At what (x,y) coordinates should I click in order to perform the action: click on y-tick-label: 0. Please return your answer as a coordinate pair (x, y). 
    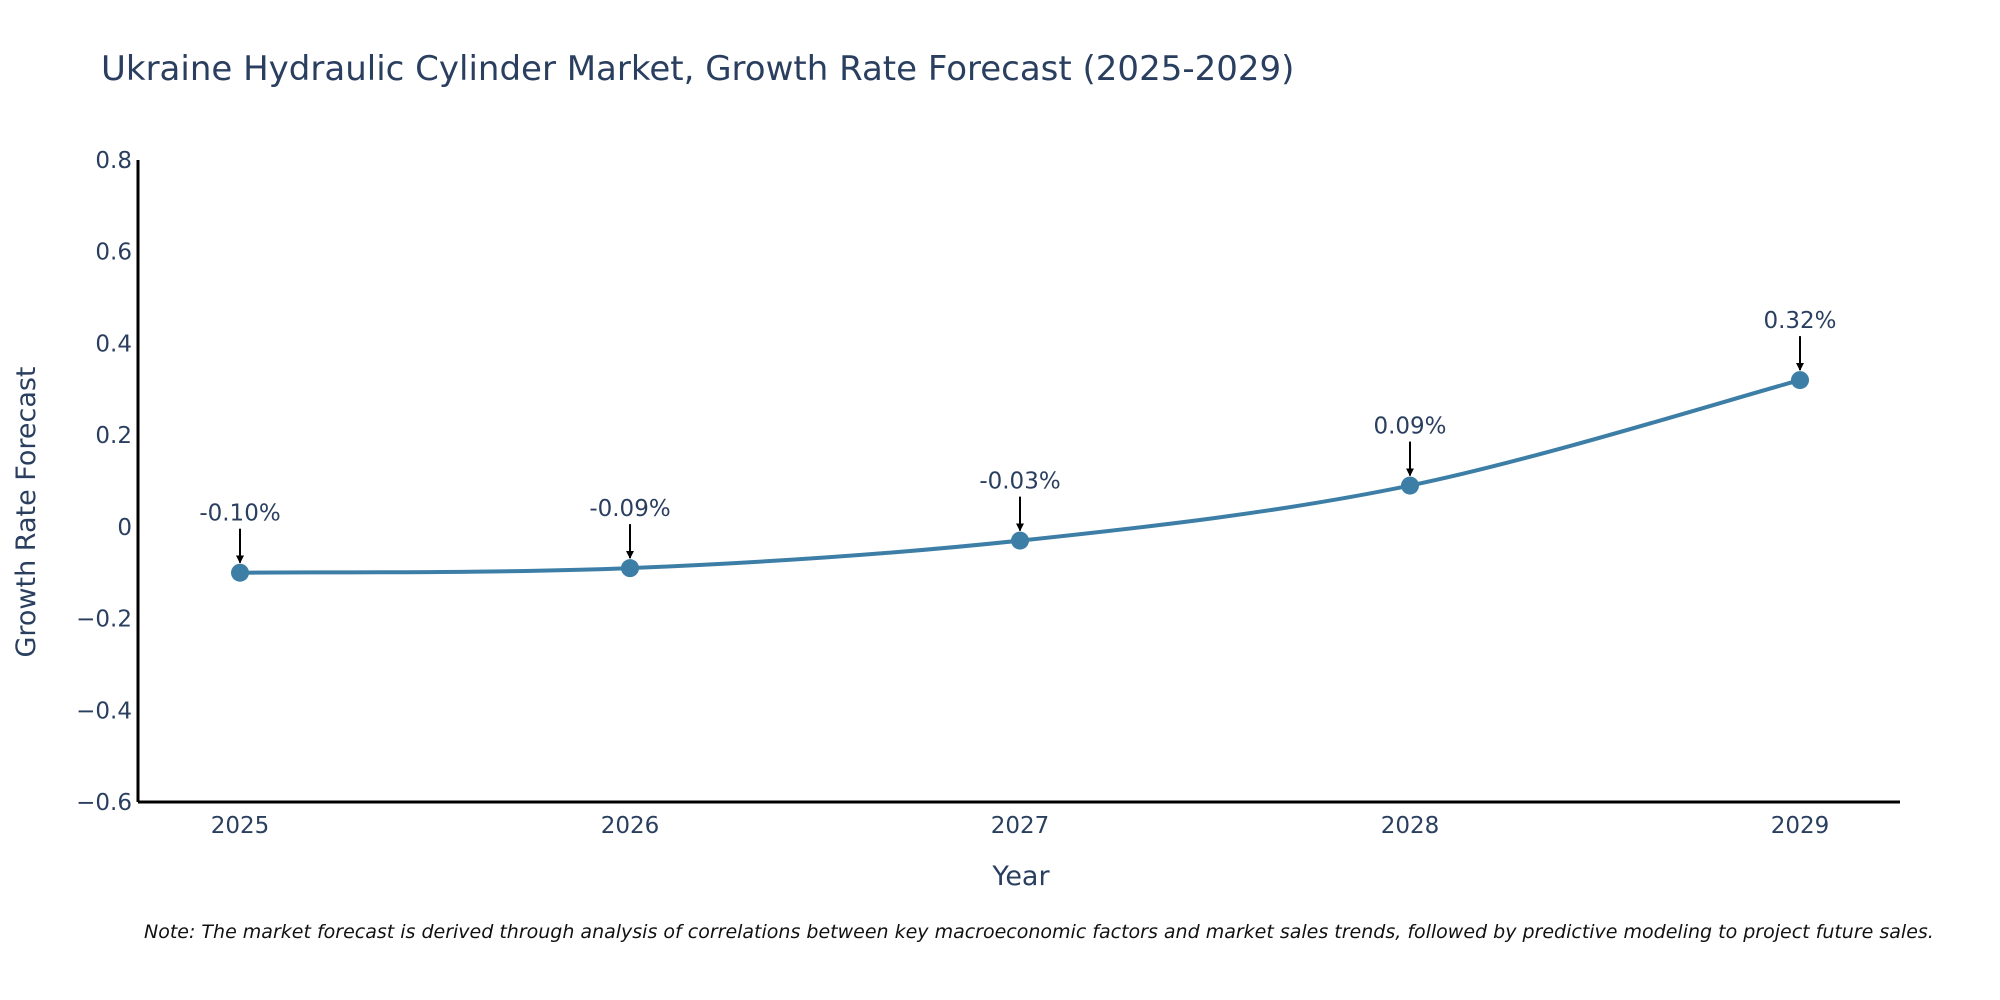
    Looking at the image, I should click on (124, 528).